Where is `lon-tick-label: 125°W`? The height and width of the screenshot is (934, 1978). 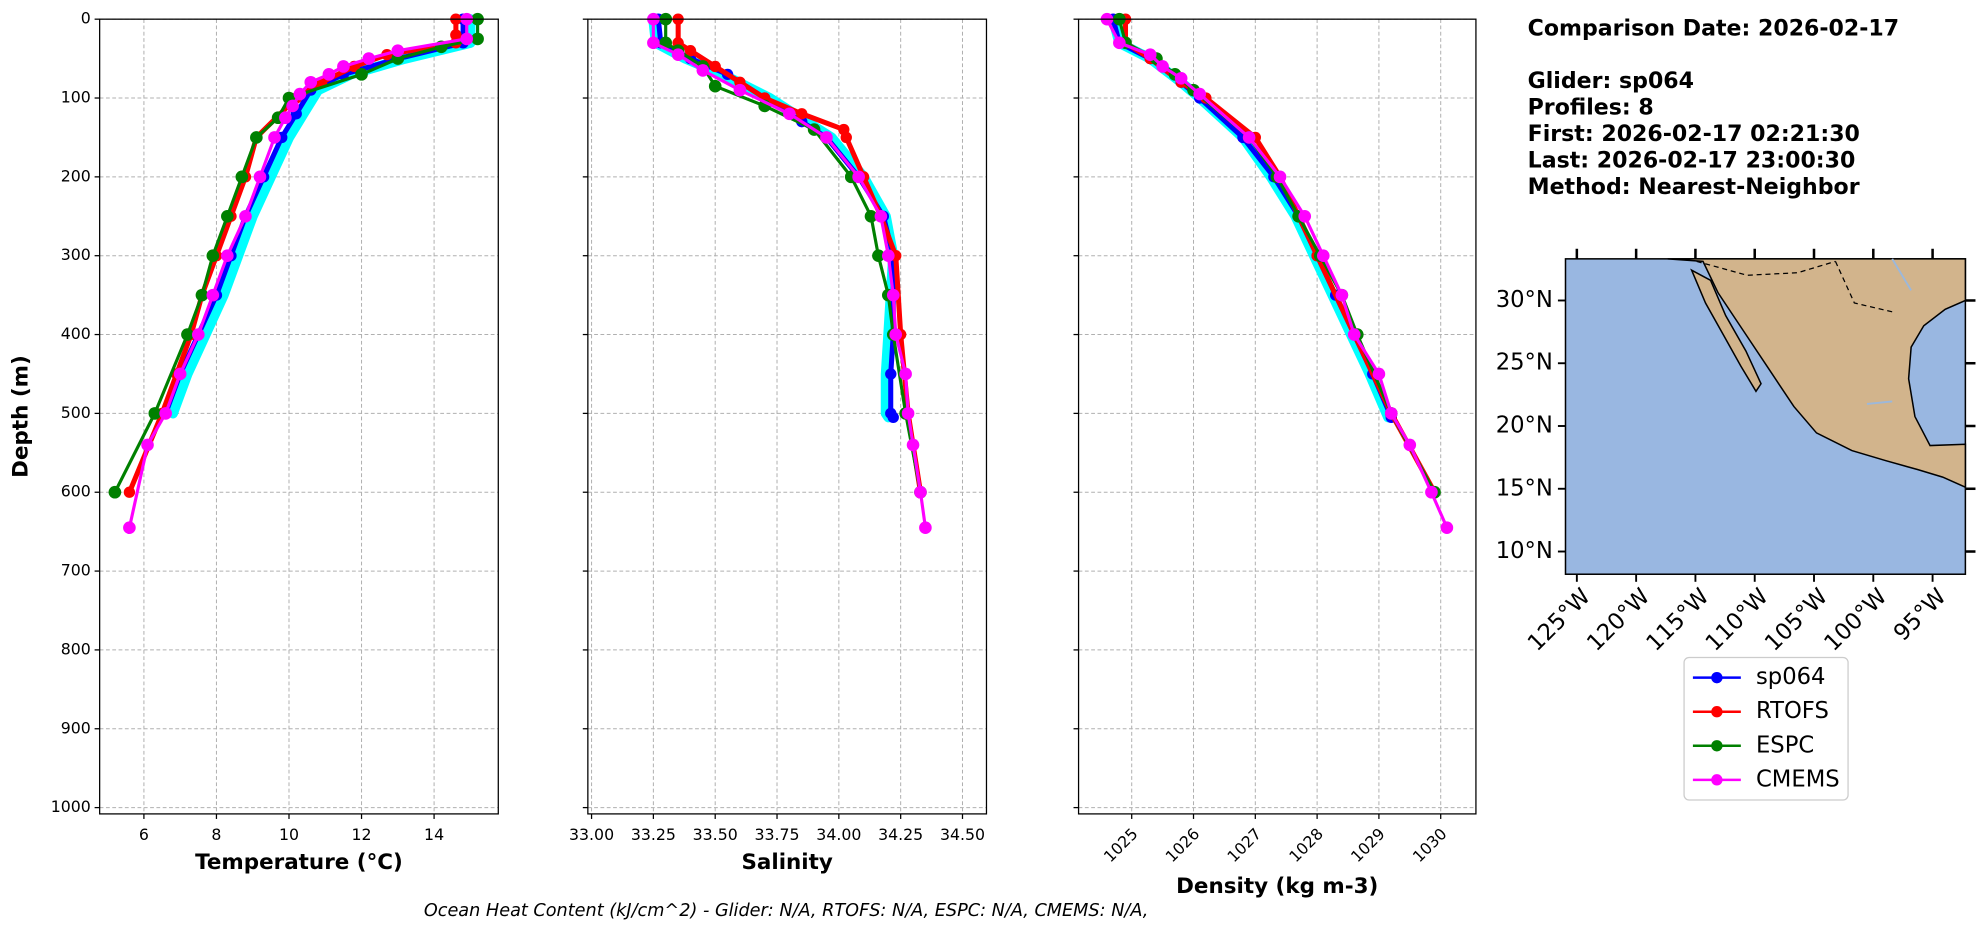
lon-tick-label: 125°W is located at coordinates (1559, 620).